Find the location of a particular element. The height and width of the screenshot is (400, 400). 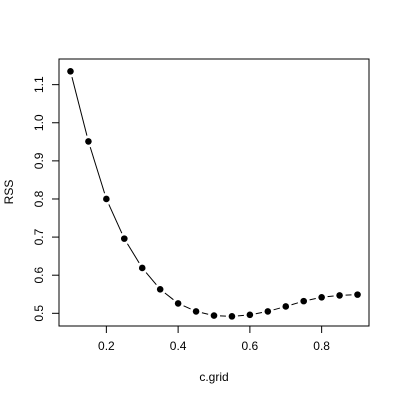

x-tick-label: 0.4 is located at coordinates (178, 346).